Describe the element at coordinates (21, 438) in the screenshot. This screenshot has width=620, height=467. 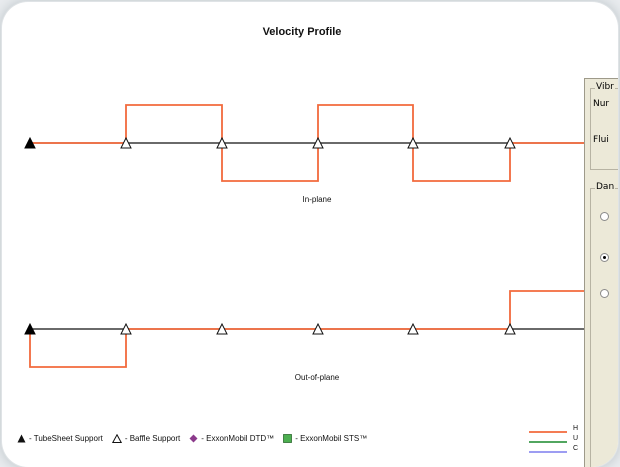
I see `filled-triangle-icon` at that location.